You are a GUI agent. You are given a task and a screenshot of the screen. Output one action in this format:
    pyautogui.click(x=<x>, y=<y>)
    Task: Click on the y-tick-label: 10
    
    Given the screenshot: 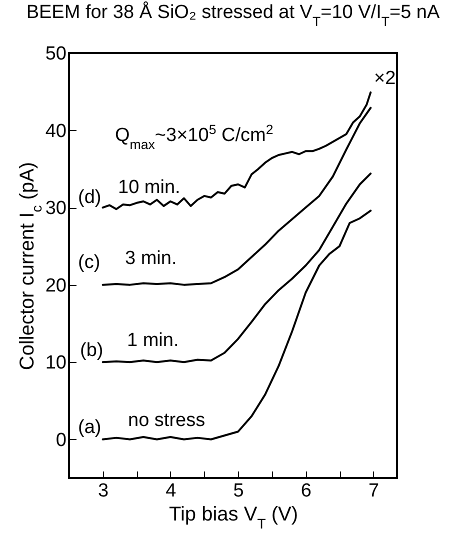 What is the action you would take?
    pyautogui.click(x=55, y=363)
    